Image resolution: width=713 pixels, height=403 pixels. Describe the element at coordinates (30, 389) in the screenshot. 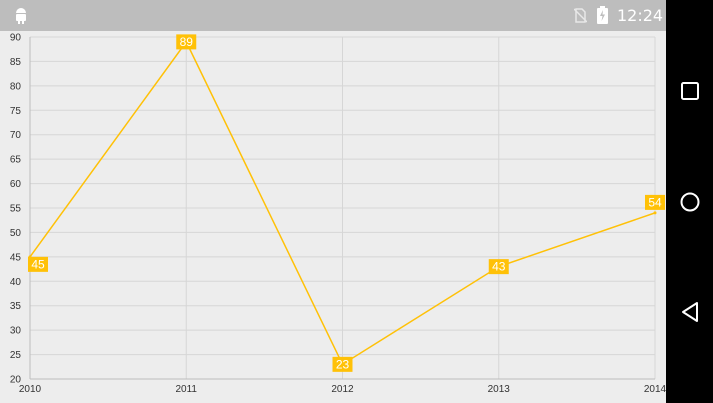

I see `x-tick-label: 2010` at that location.